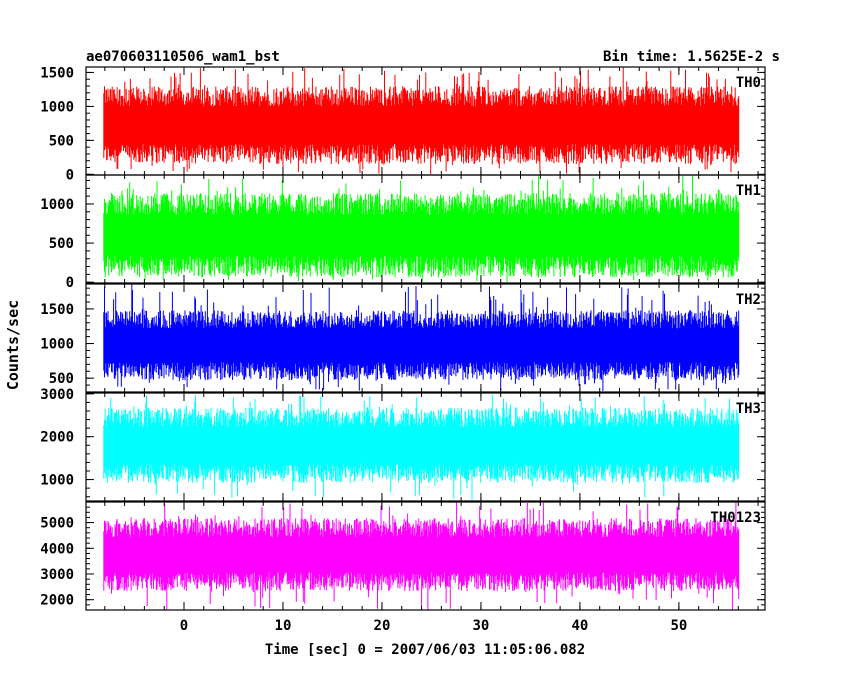 This screenshot has height=680, width=850. I want to click on panel-label-th0123: TH0123, so click(735, 518).